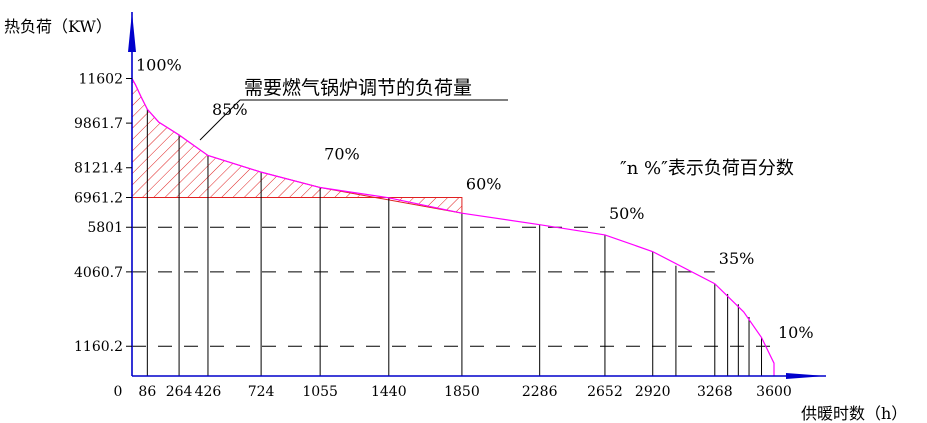 This screenshot has height=423, width=927. What do you see at coordinates (208, 392) in the screenshot?
I see `x-tick-label: 426` at bounding box center [208, 392].